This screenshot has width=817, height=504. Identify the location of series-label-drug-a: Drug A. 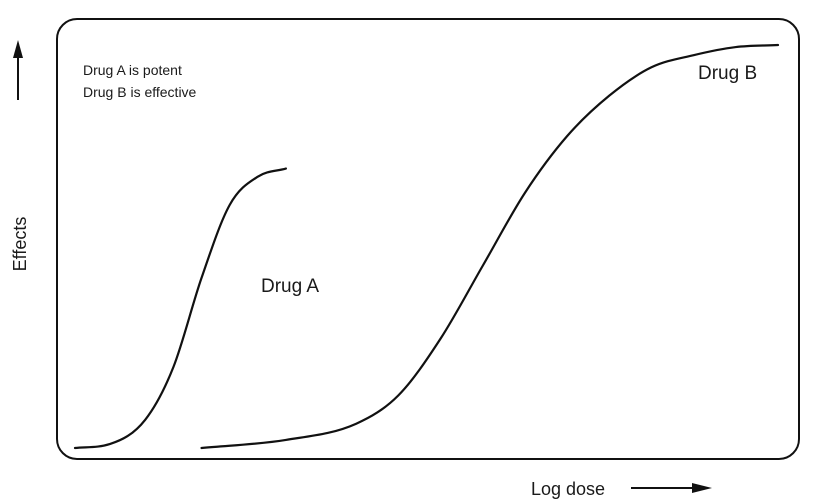
(290, 286).